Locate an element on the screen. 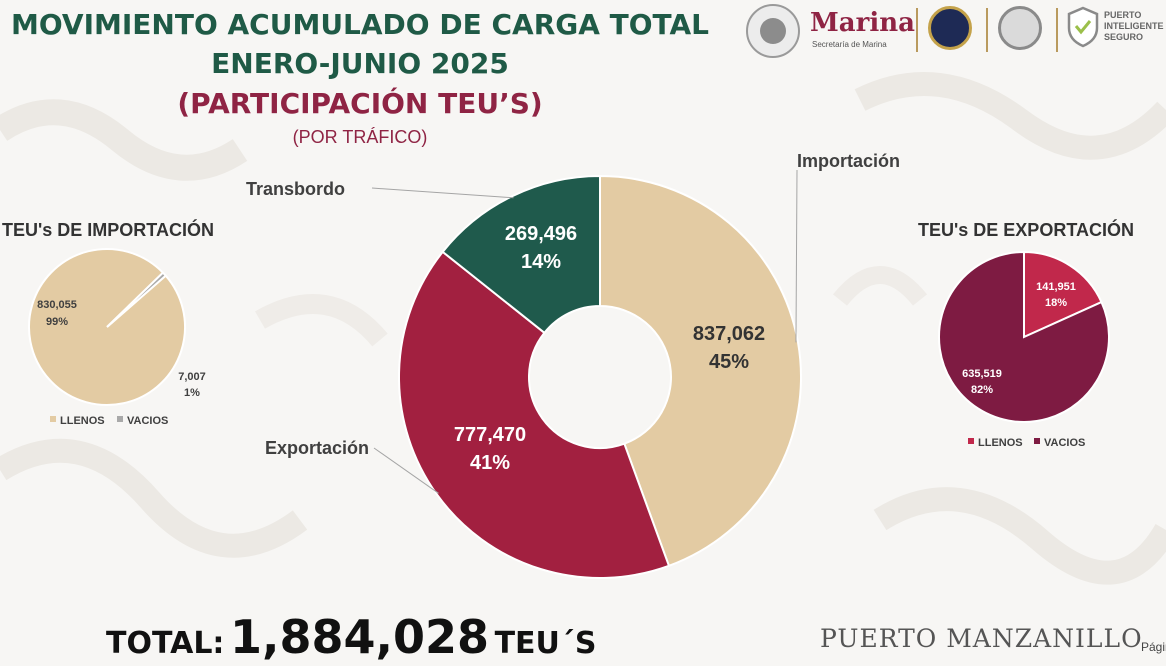  data-label-percent: 1% is located at coordinates (192, 393).